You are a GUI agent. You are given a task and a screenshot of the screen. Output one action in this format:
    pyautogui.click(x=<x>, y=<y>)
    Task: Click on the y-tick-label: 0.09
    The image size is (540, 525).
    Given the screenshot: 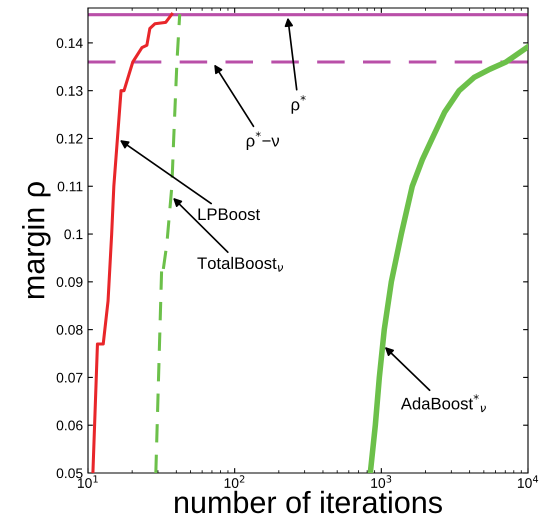 What is the action you would take?
    pyautogui.click(x=69, y=282)
    